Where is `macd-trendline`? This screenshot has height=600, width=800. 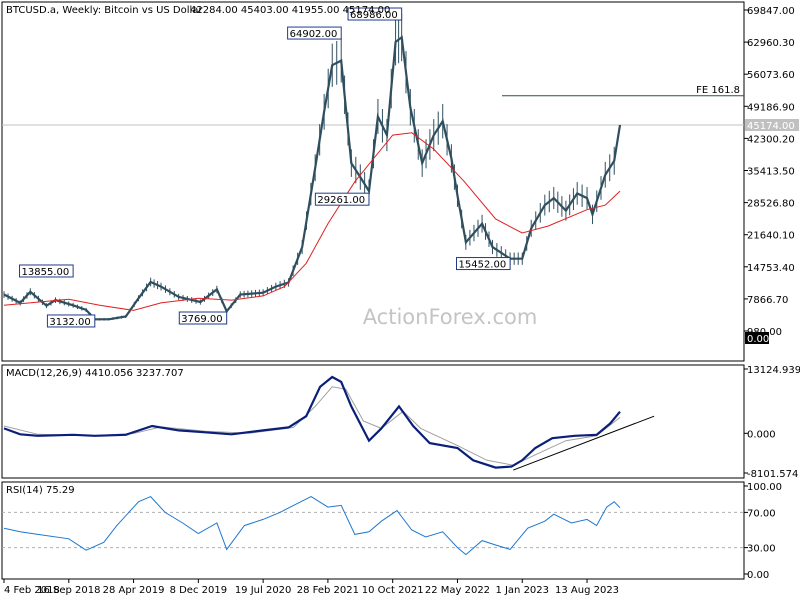
macd-trendline is located at coordinates (584, 443).